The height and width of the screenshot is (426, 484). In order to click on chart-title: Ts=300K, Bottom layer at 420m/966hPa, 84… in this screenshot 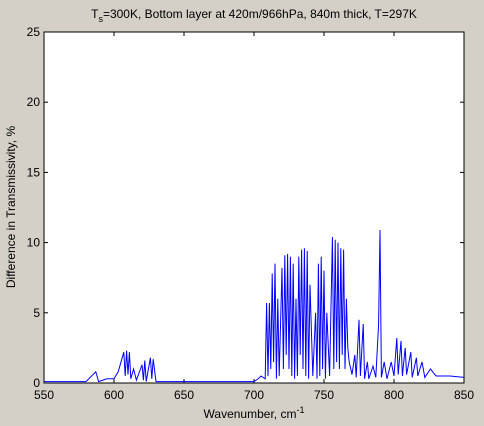, I will do `click(254, 15)`.